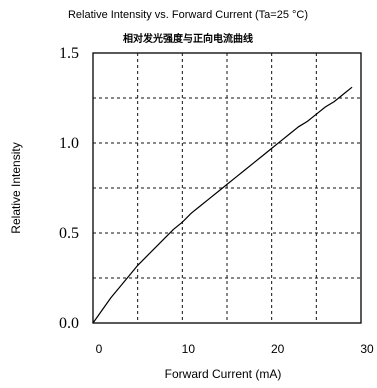  What do you see at coordinates (278, 349) in the screenshot?
I see `x-tick-label: 20` at bounding box center [278, 349].